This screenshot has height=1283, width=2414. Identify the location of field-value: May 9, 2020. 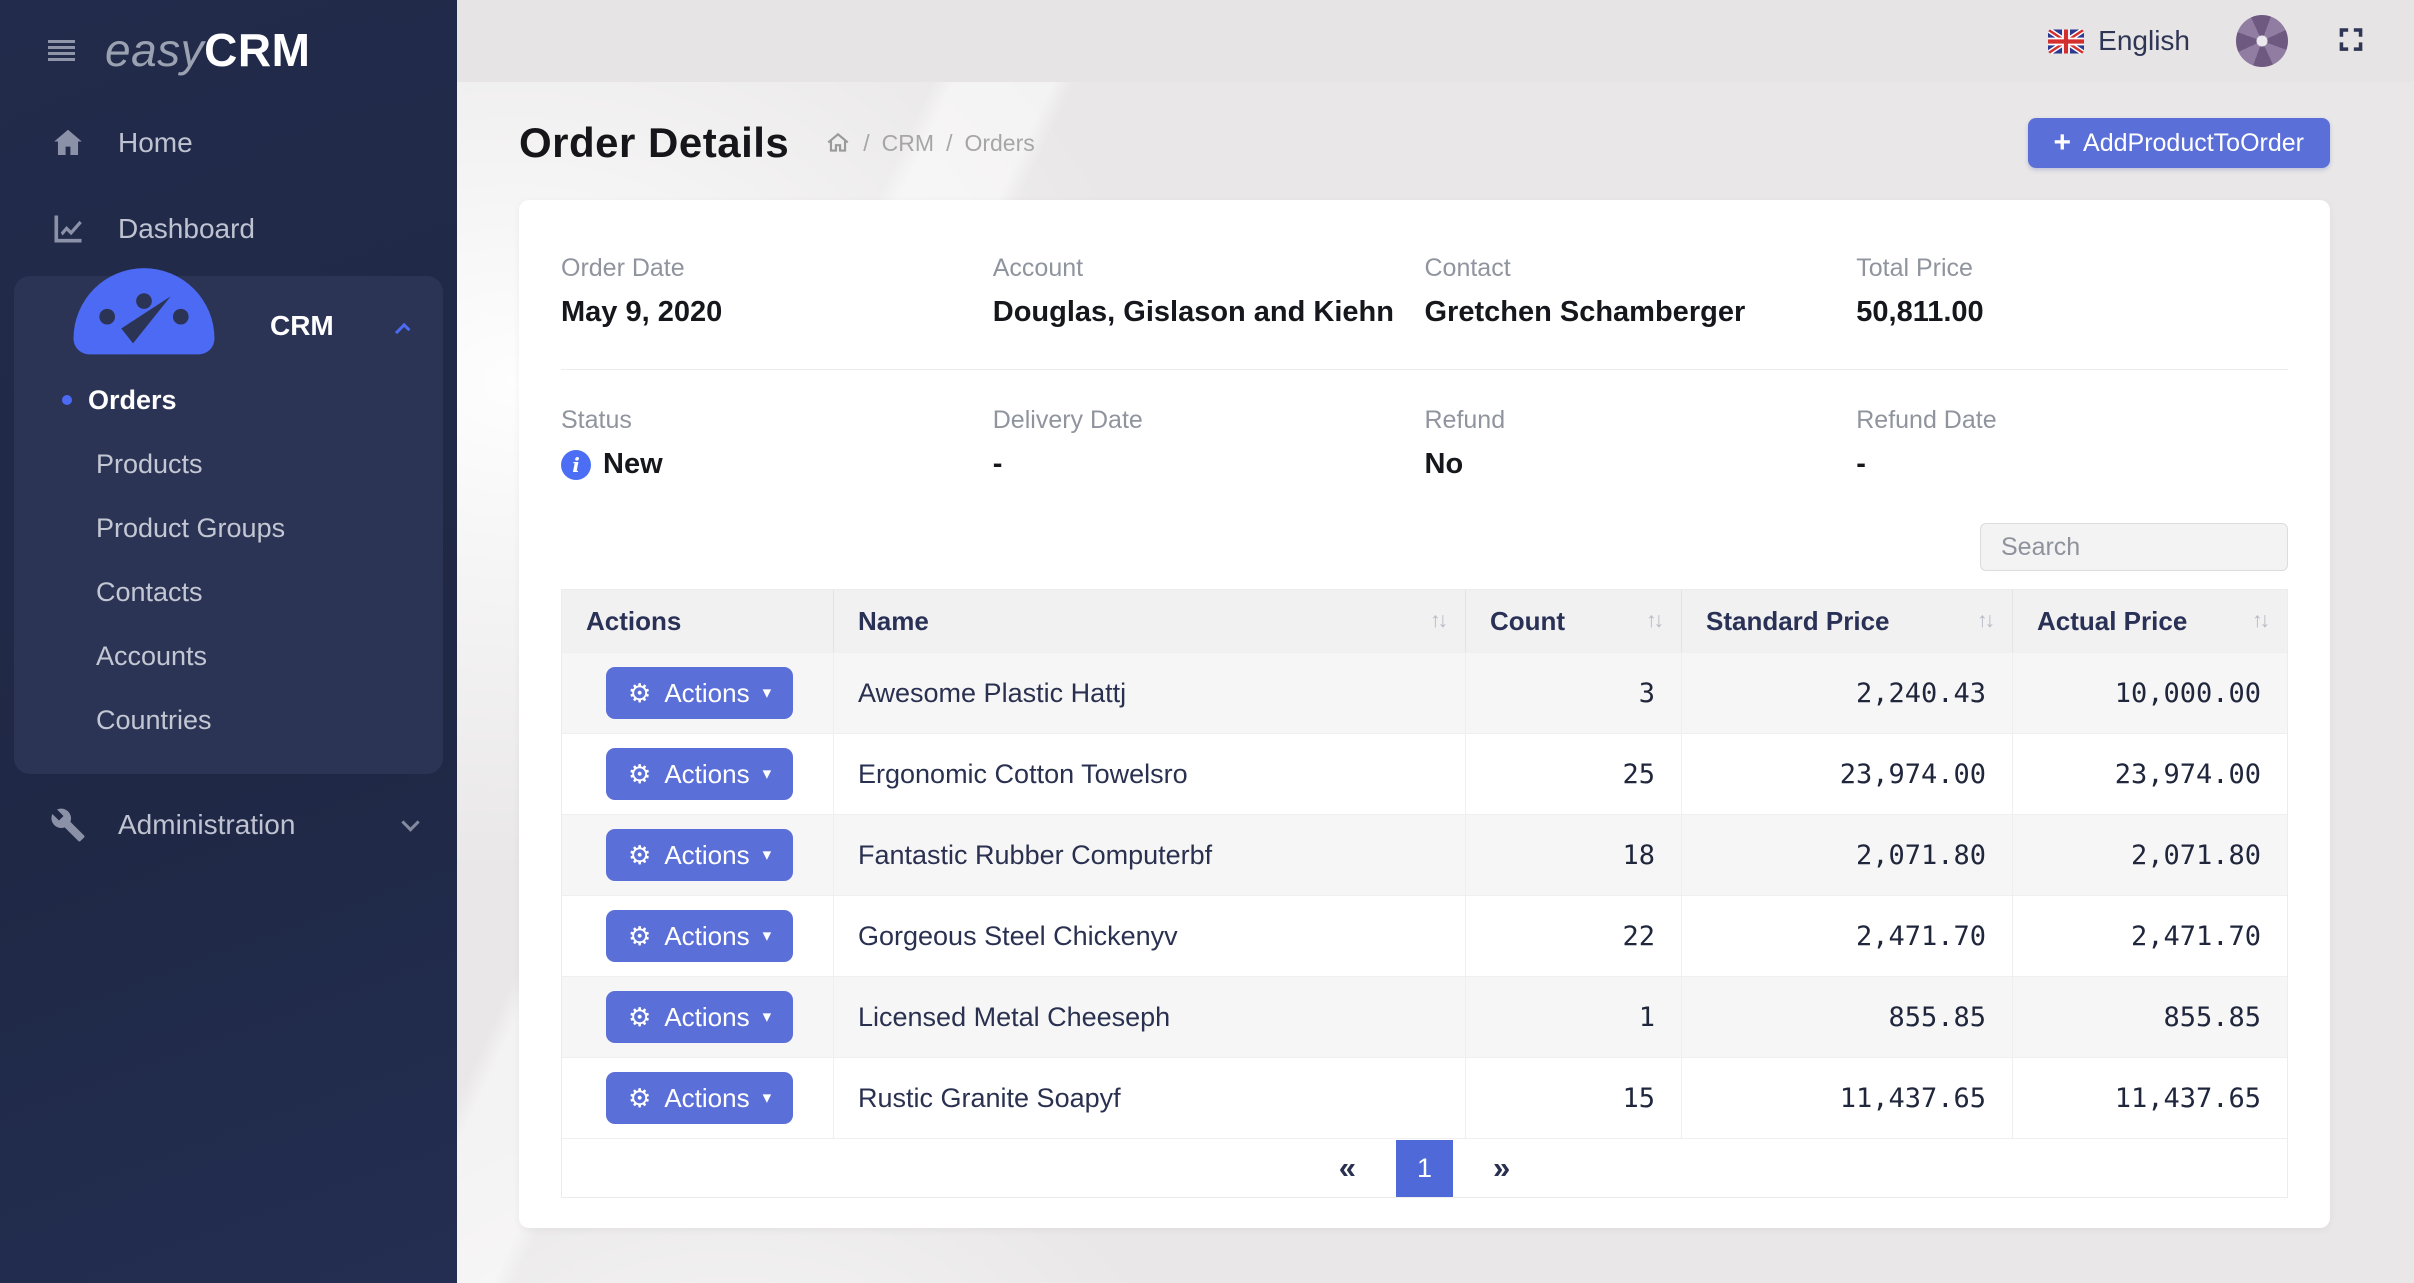
(642, 312).